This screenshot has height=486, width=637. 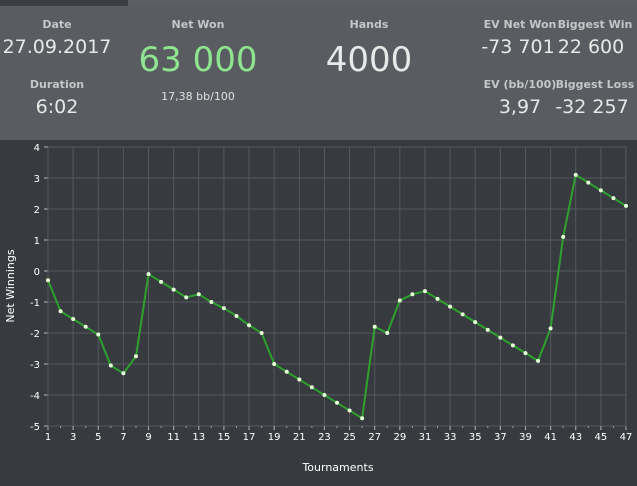 What do you see at coordinates (349, 437) in the screenshot?
I see `x-tick-label: 25` at bounding box center [349, 437].